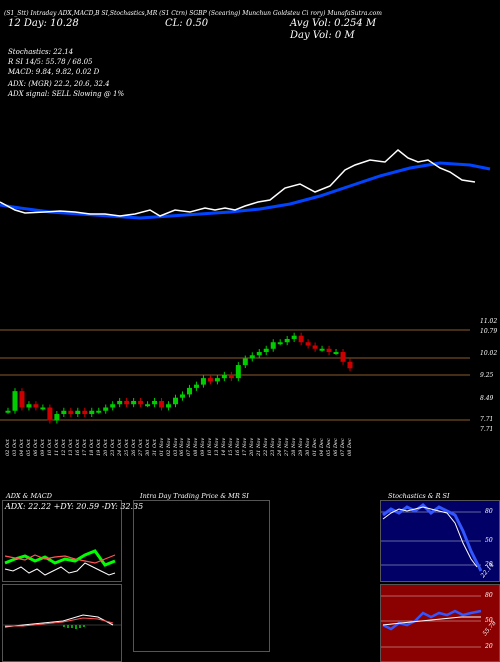 This screenshot has height=662, width=500. What do you see at coordinates (179, 378) in the screenshot?
I see `candles-group` at bounding box center [179, 378].